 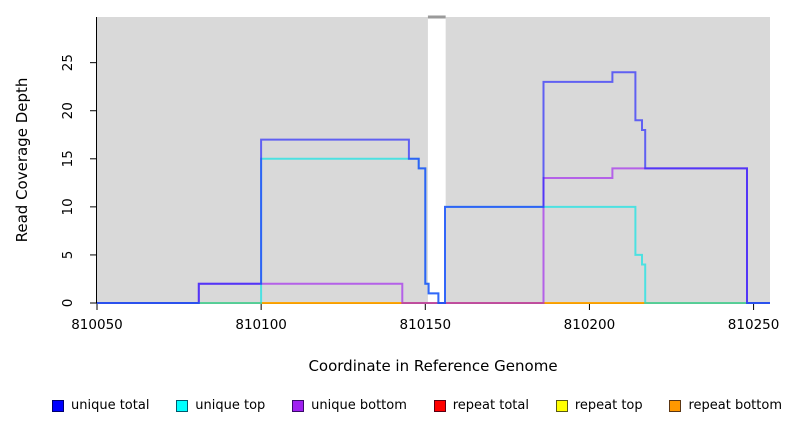 I want to click on legend-item-unique-total: unique total, so click(x=100, y=405).